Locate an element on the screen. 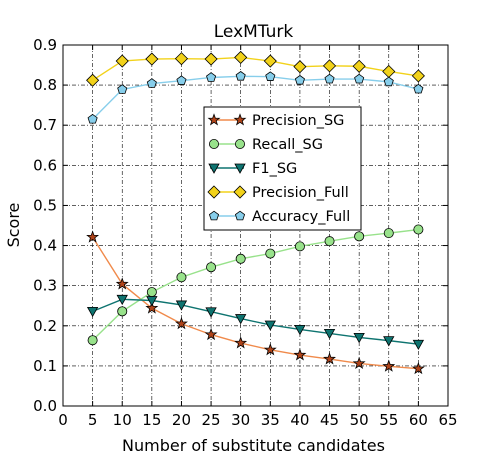 The width and height of the screenshot is (497, 452). y-tick-label: 0.4 is located at coordinates (45, 246).